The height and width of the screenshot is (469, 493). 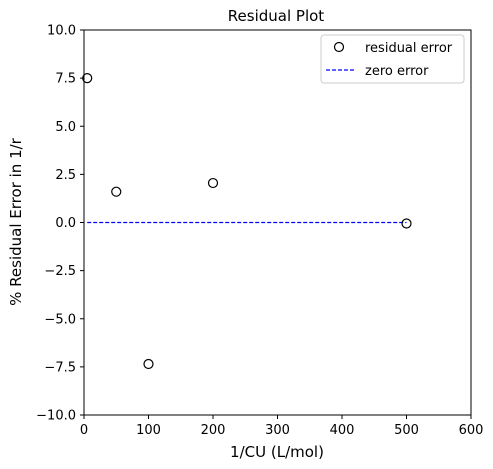 I want to click on legend: residual error zero error, so click(x=392, y=59).